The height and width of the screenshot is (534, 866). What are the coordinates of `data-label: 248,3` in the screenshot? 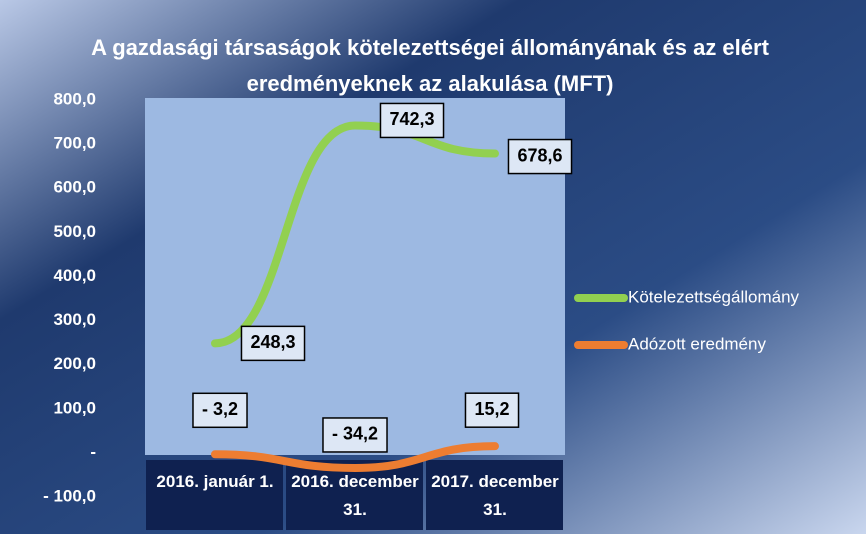 It's located at (272, 342).